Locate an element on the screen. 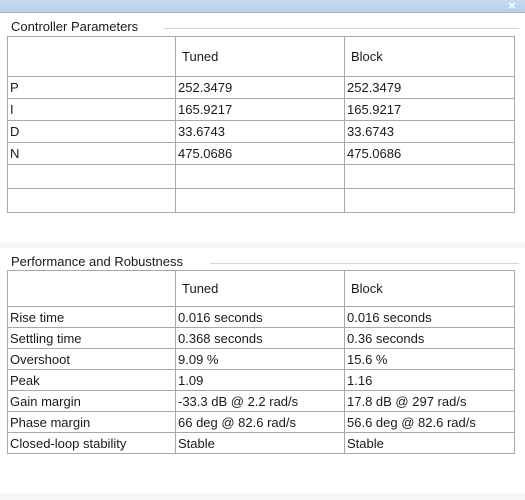 The image size is (525, 500). tuned-value: Stable is located at coordinates (260, 443).